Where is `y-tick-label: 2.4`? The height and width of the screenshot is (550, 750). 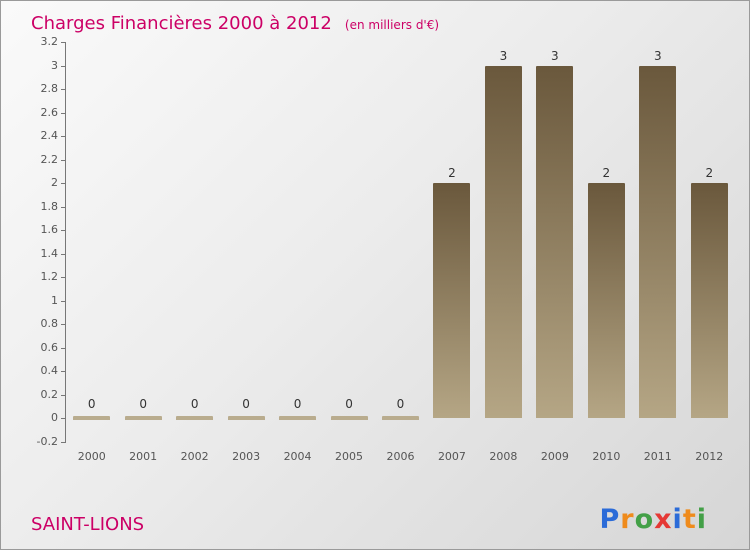 y-tick-label: 2.4 is located at coordinates (49, 136).